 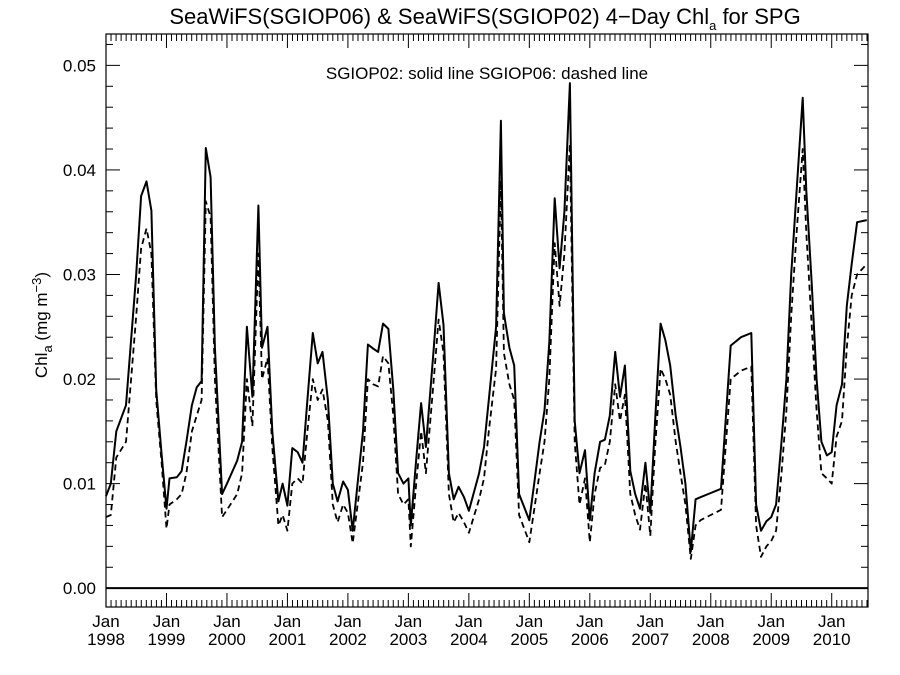 I want to click on x-tick-label-year: 2007, so click(x=650, y=639).